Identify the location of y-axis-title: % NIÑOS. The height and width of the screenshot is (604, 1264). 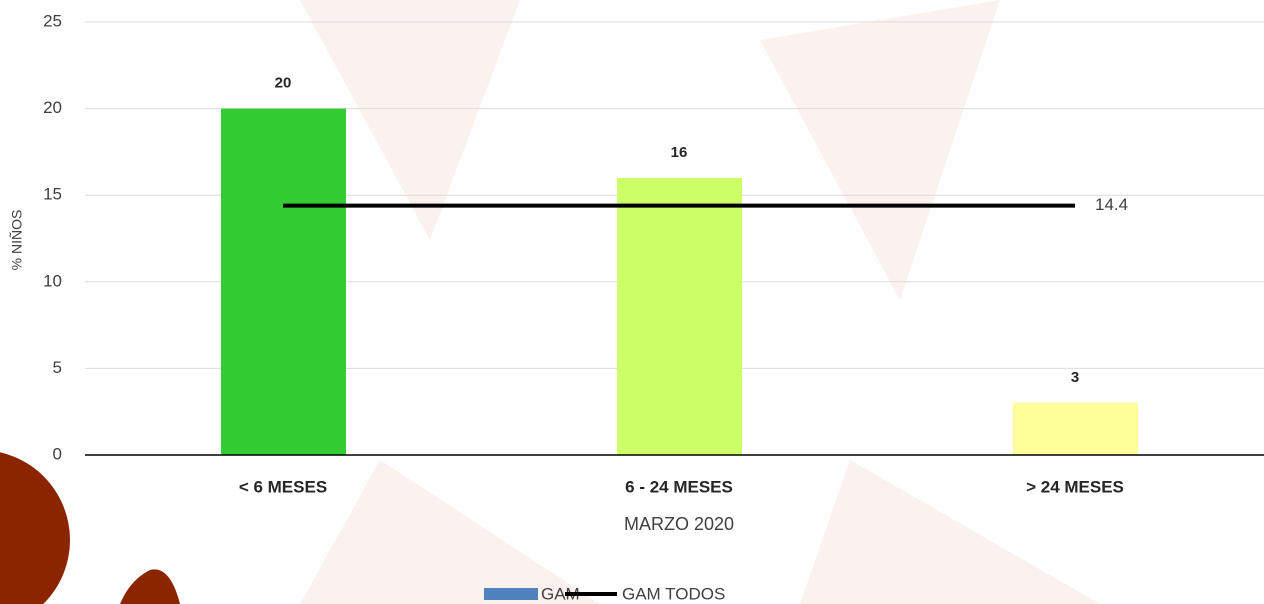
(17, 240).